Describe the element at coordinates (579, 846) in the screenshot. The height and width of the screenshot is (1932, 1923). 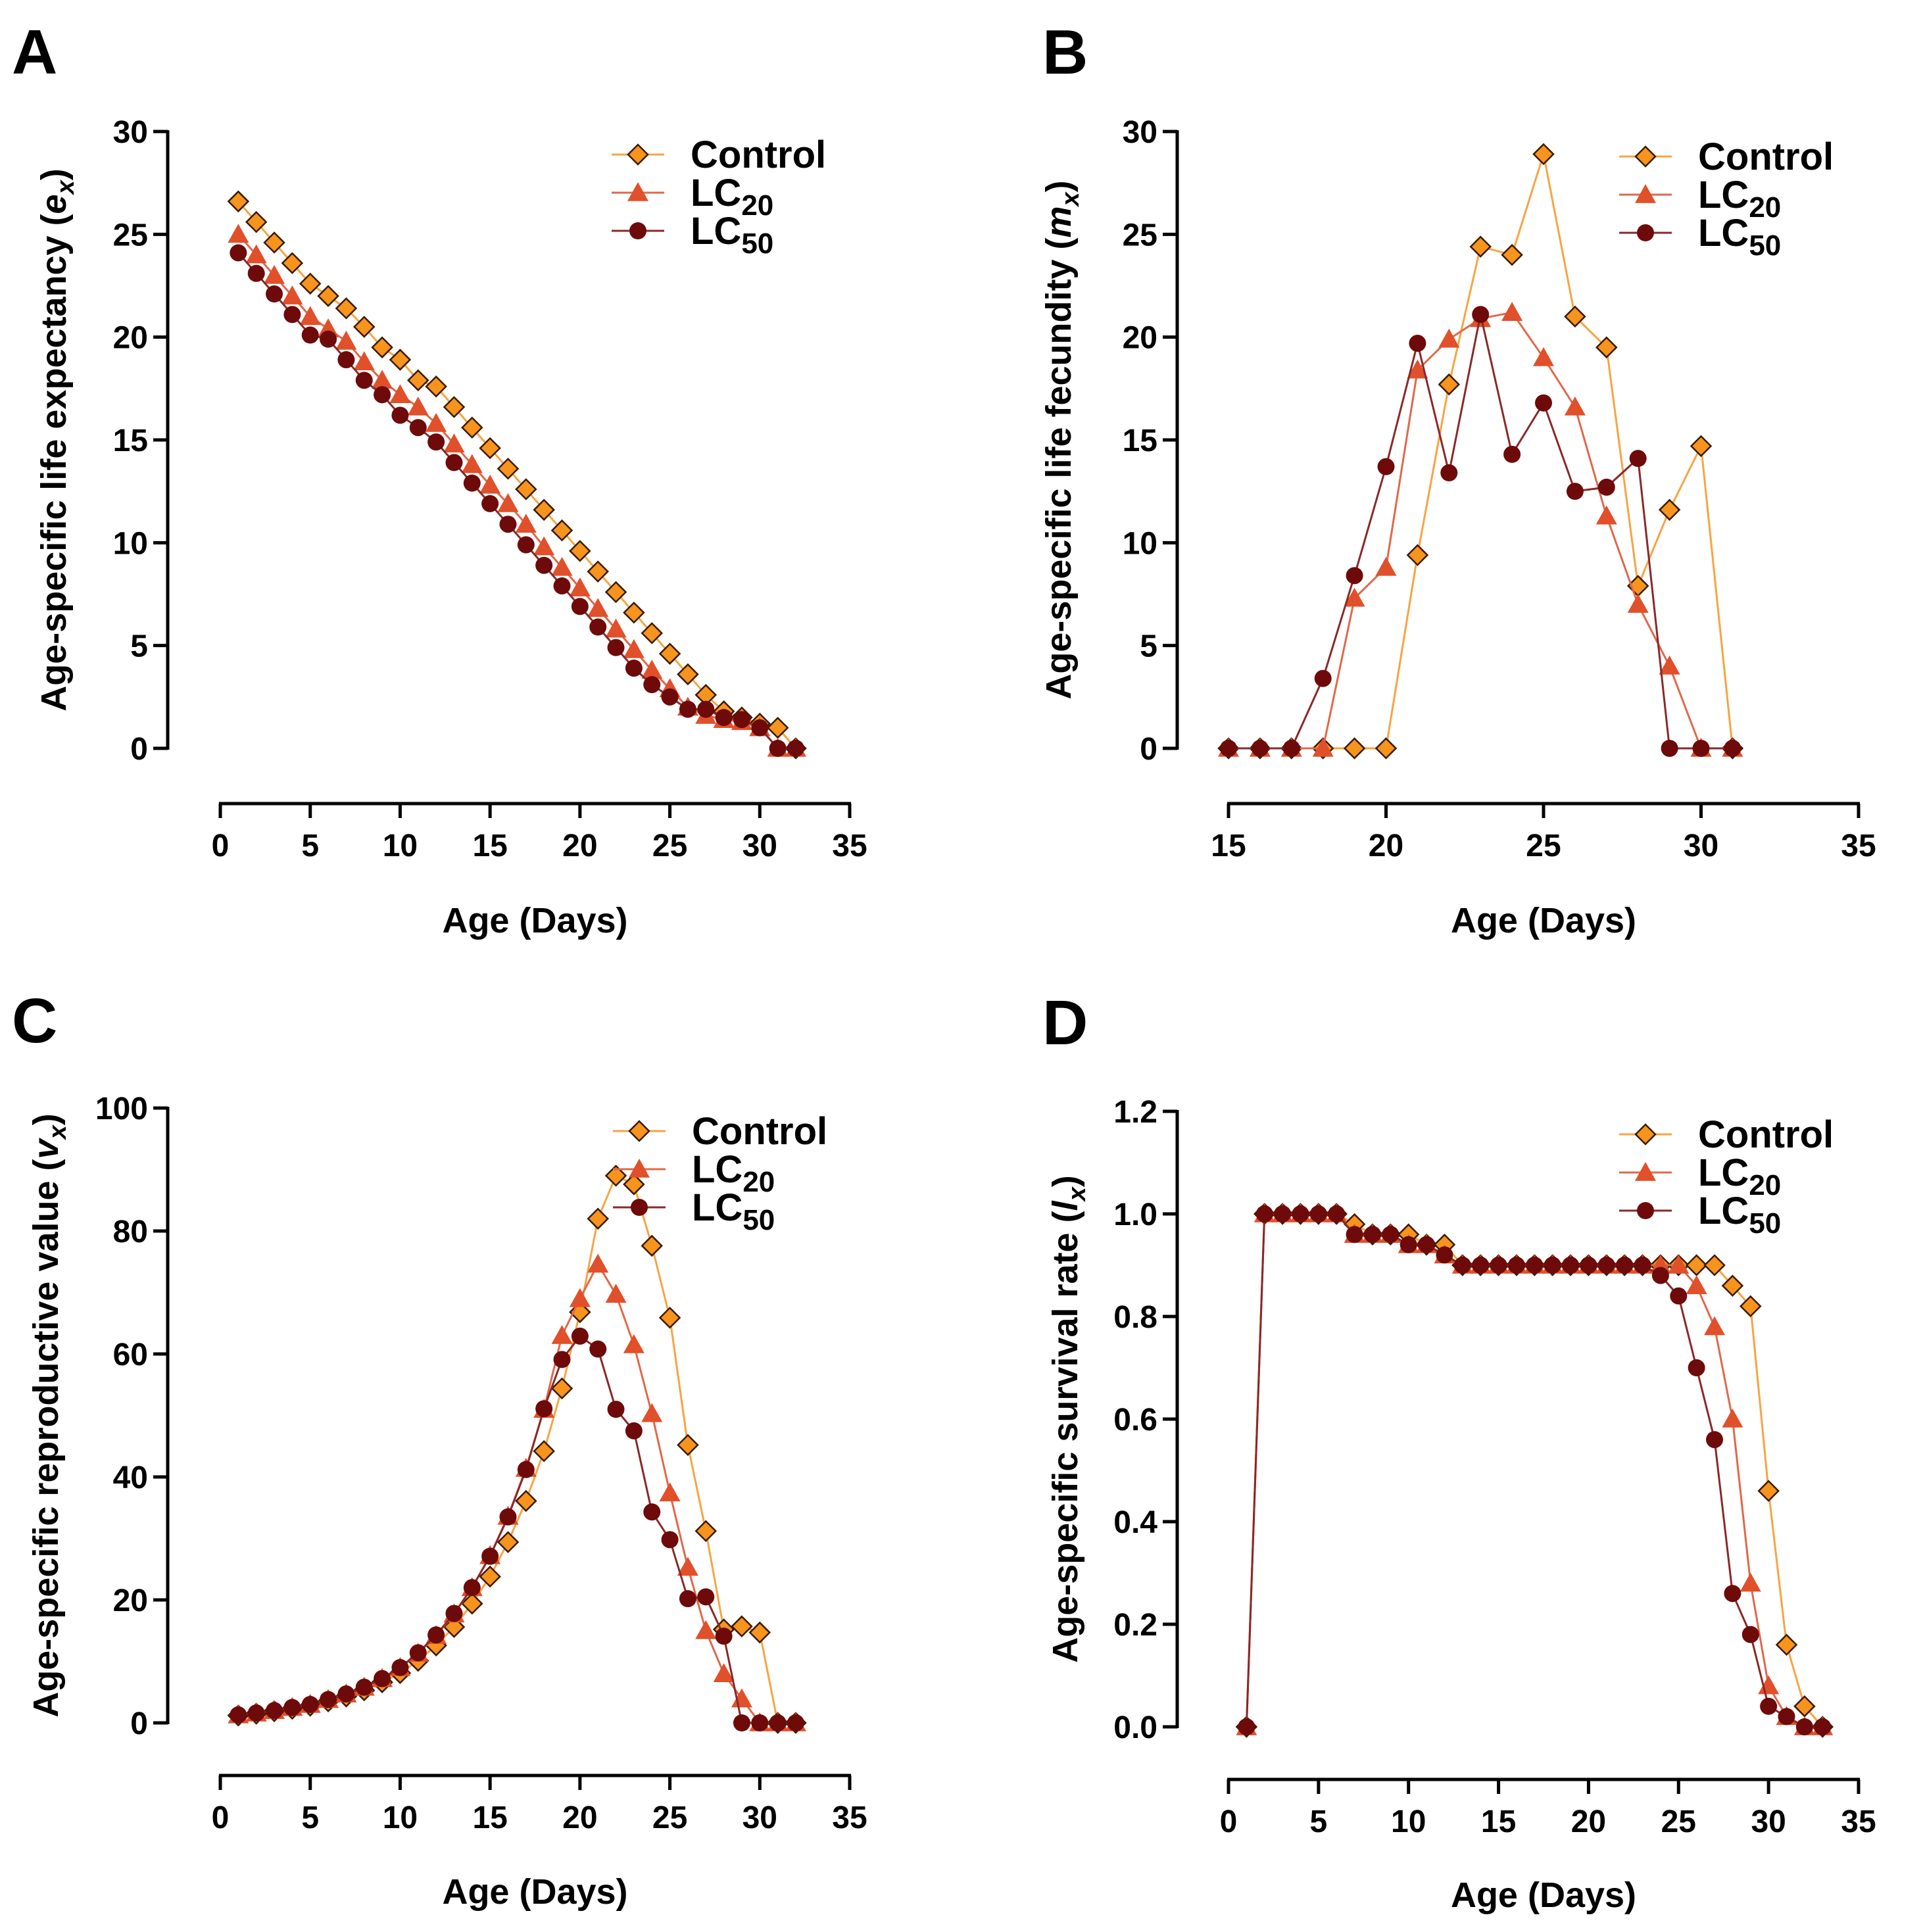
I see `x-tick-label: 20` at that location.